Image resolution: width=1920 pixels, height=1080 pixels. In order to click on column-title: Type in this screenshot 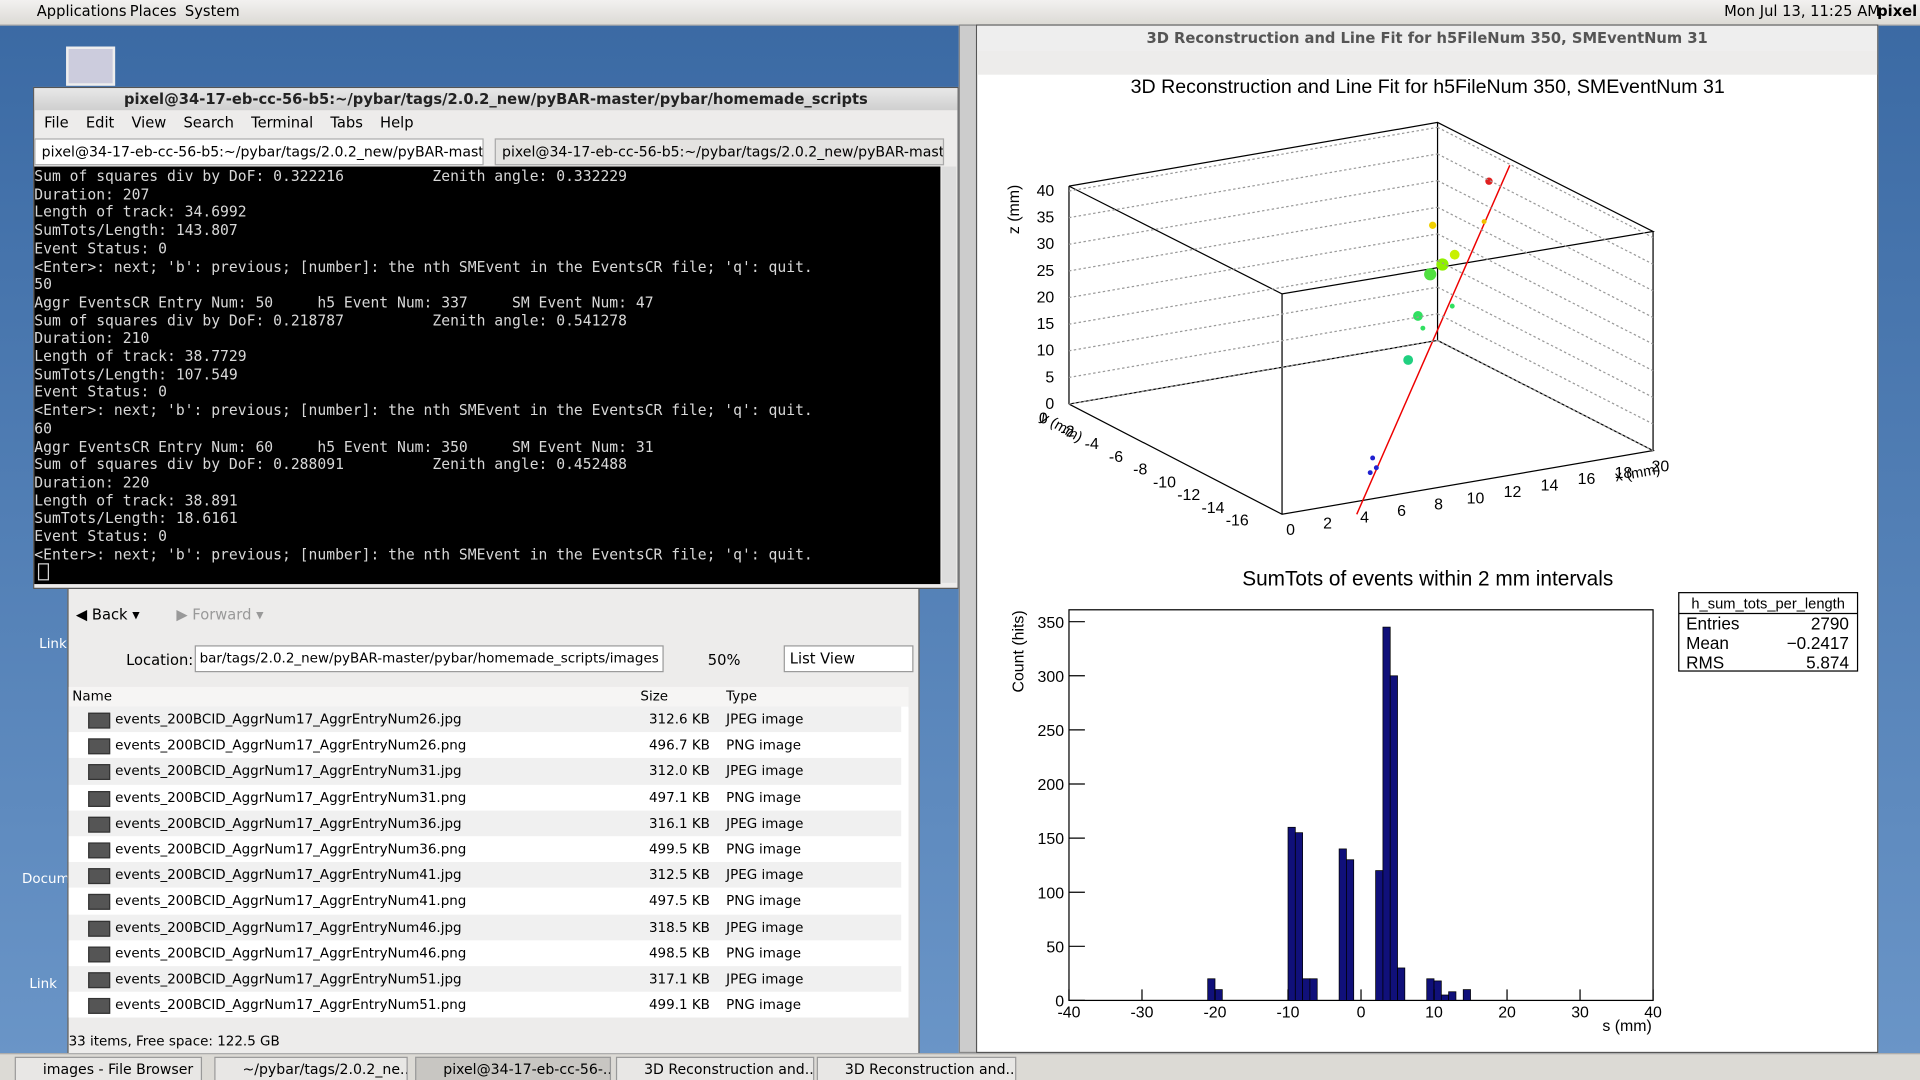, I will do `click(742, 696)`.